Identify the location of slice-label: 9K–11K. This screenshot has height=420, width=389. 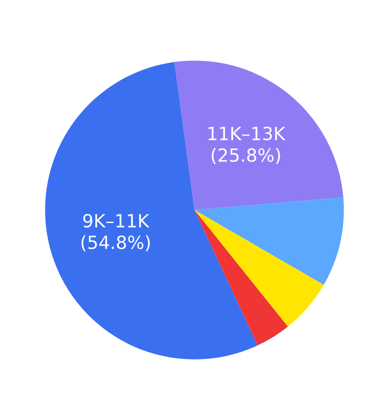
(116, 221).